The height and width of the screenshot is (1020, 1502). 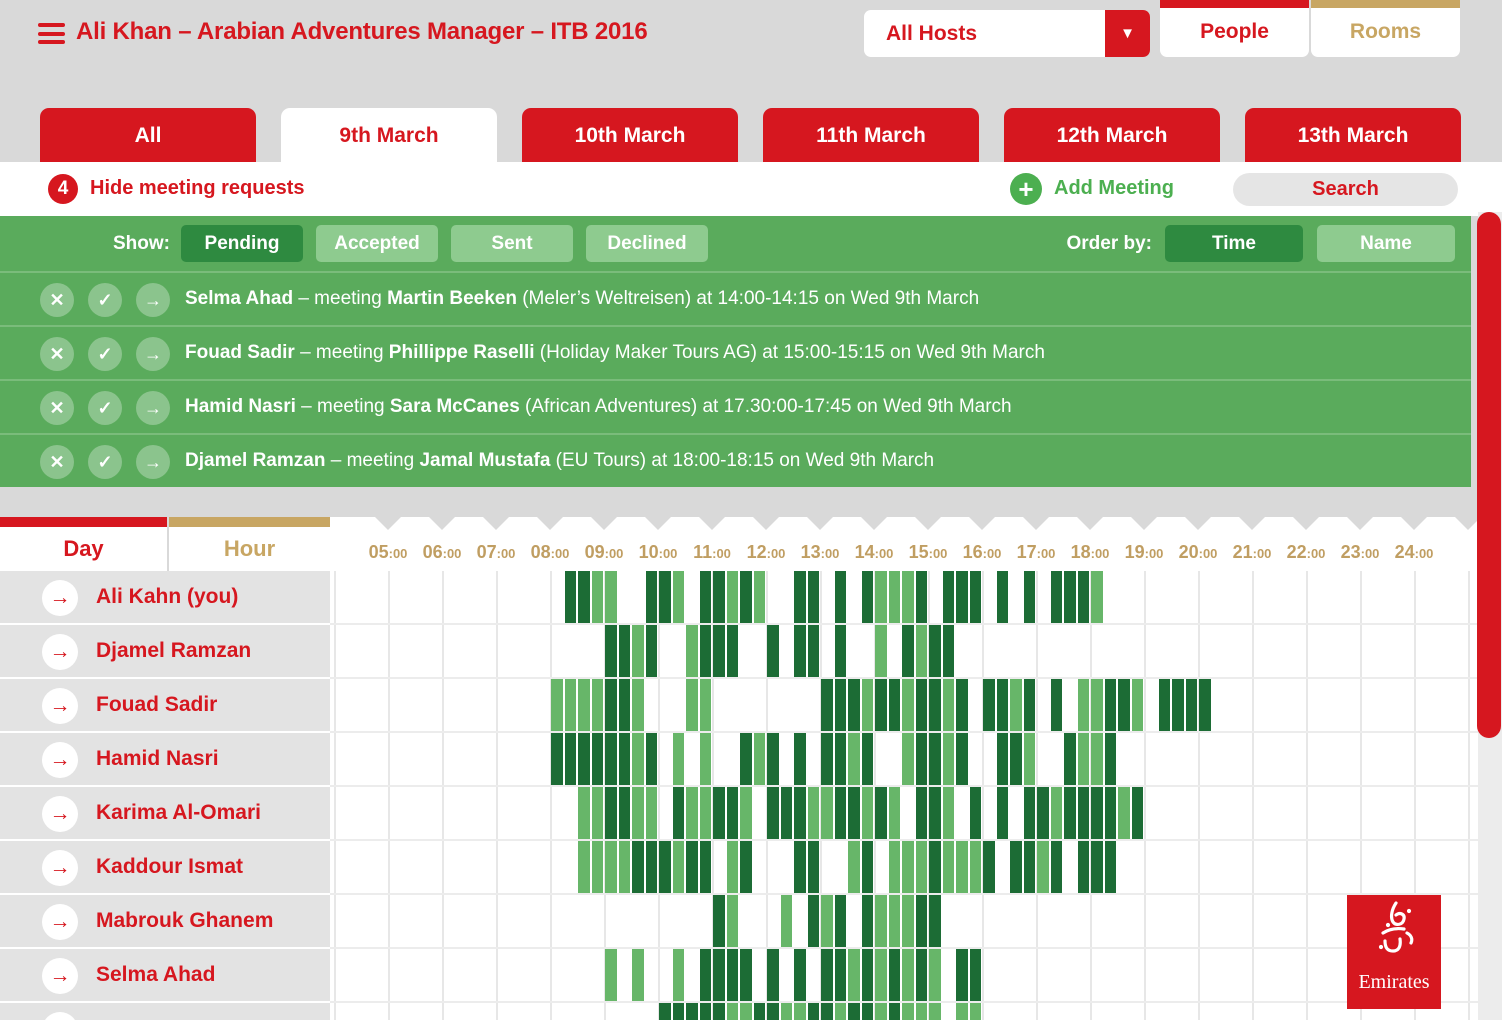 I want to click on tab-hour: Hour, so click(x=249, y=544).